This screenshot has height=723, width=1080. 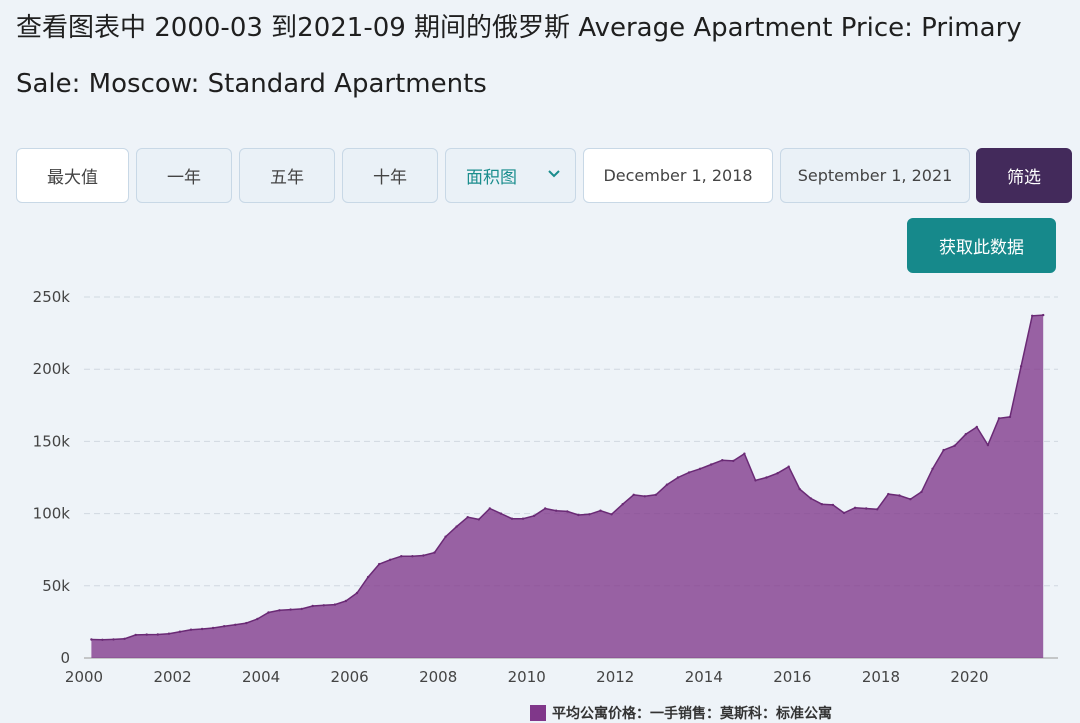 I want to click on filter-button: 筛选, so click(x=1024, y=175).